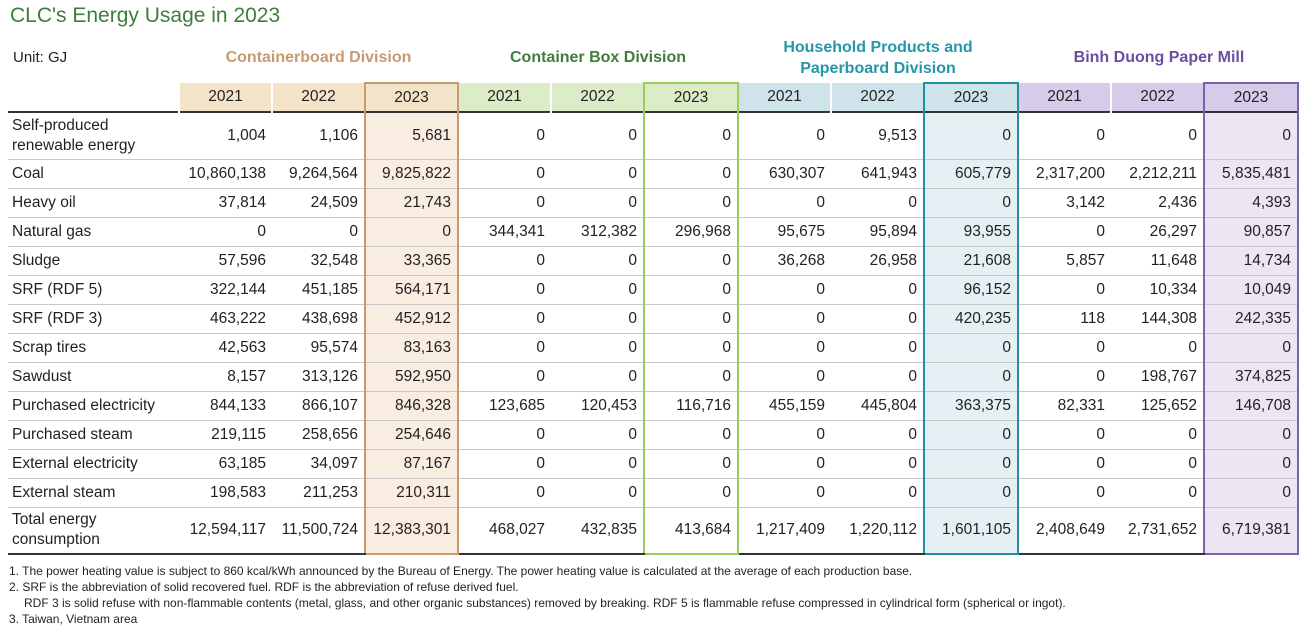 The image size is (1314, 633). I want to click on table-cell: 5,857, so click(1064, 261).